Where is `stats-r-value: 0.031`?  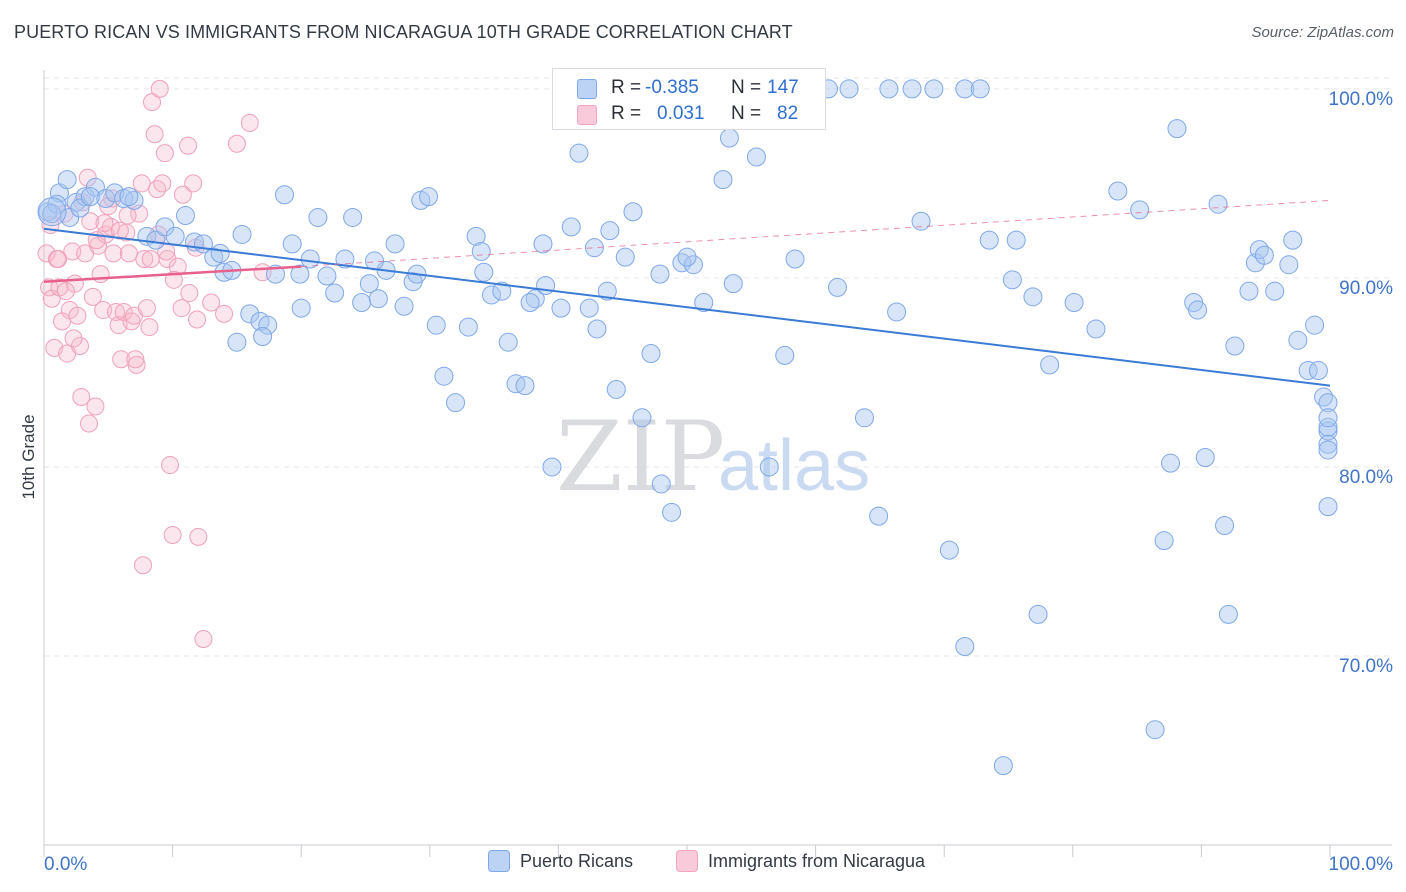
stats-r-value: 0.031 is located at coordinates (681, 113).